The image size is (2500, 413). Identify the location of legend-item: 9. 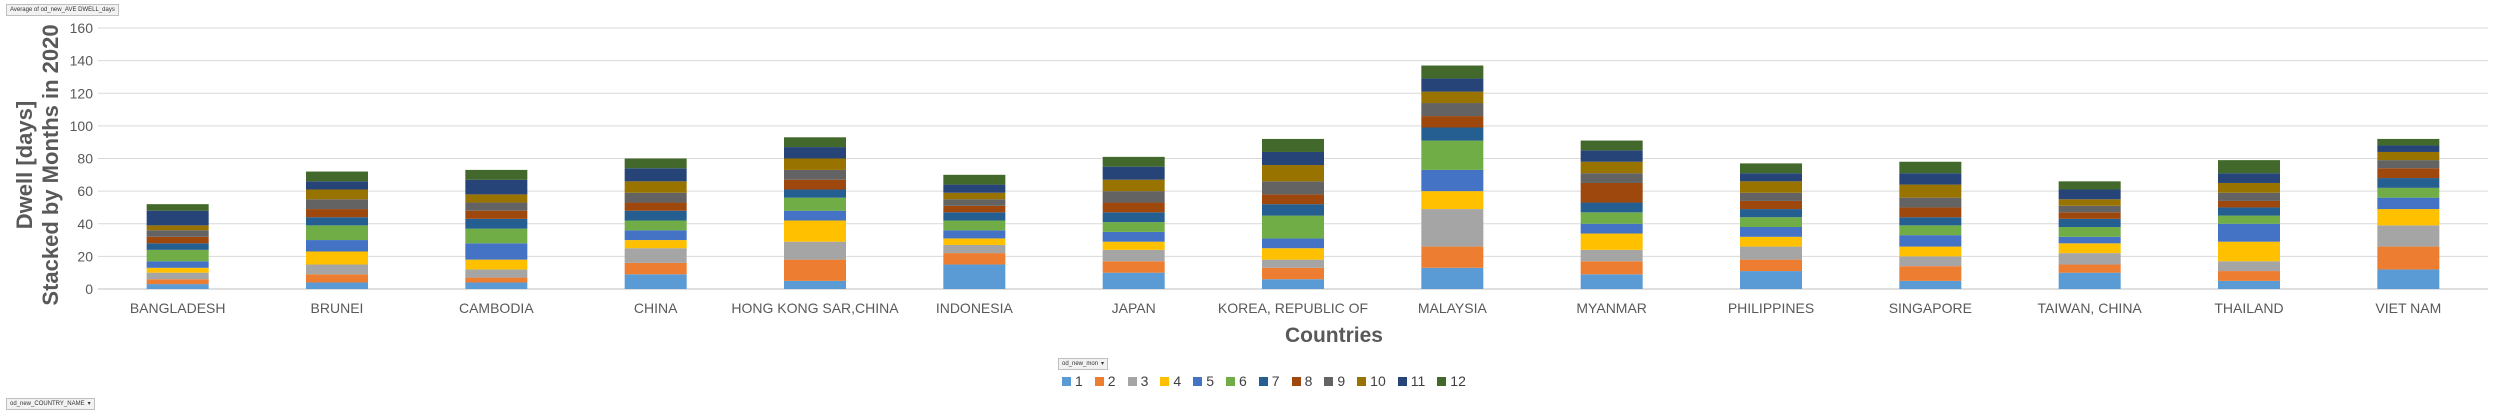
(1334, 381).